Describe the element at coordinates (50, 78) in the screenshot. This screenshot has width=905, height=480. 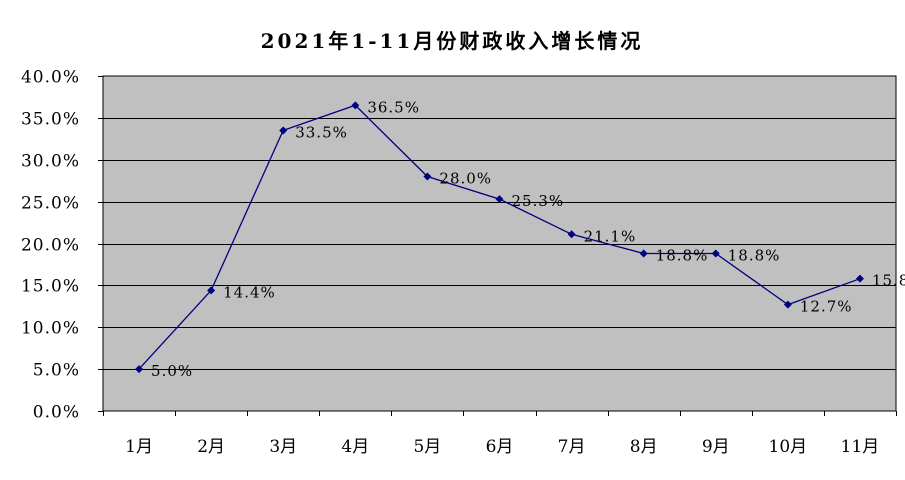
I see `y-tick-label: 40.0%` at that location.